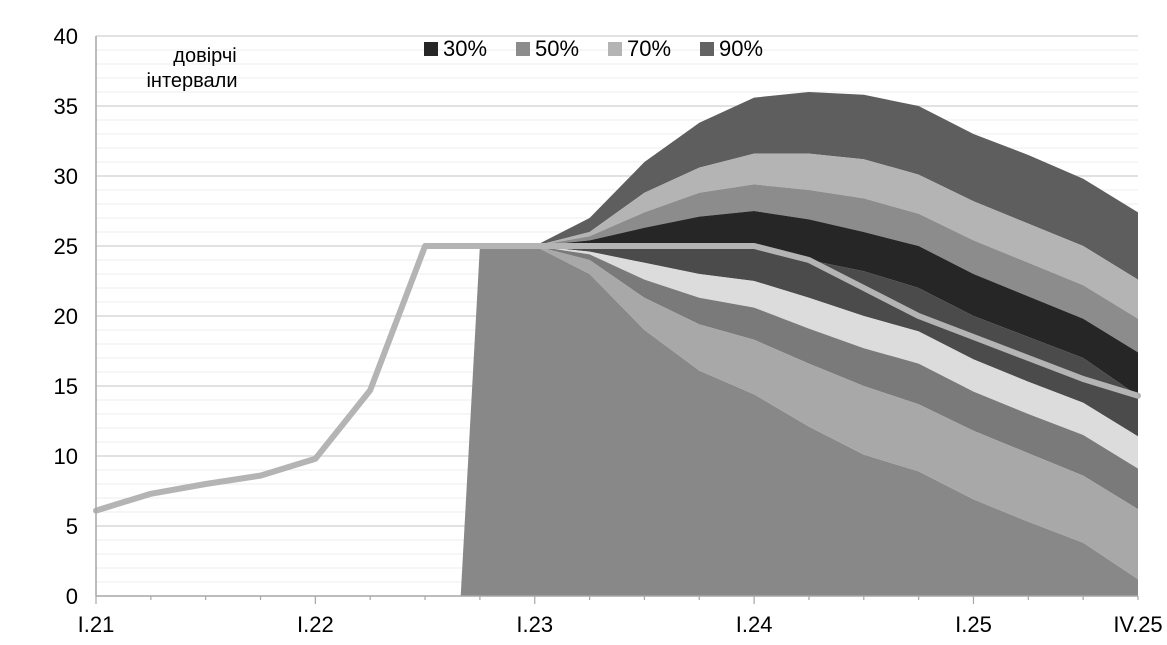 The width and height of the screenshot is (1167, 645). Describe the element at coordinates (204, 56) in the screenshot. I see `annotation-line1: довірчі` at that location.